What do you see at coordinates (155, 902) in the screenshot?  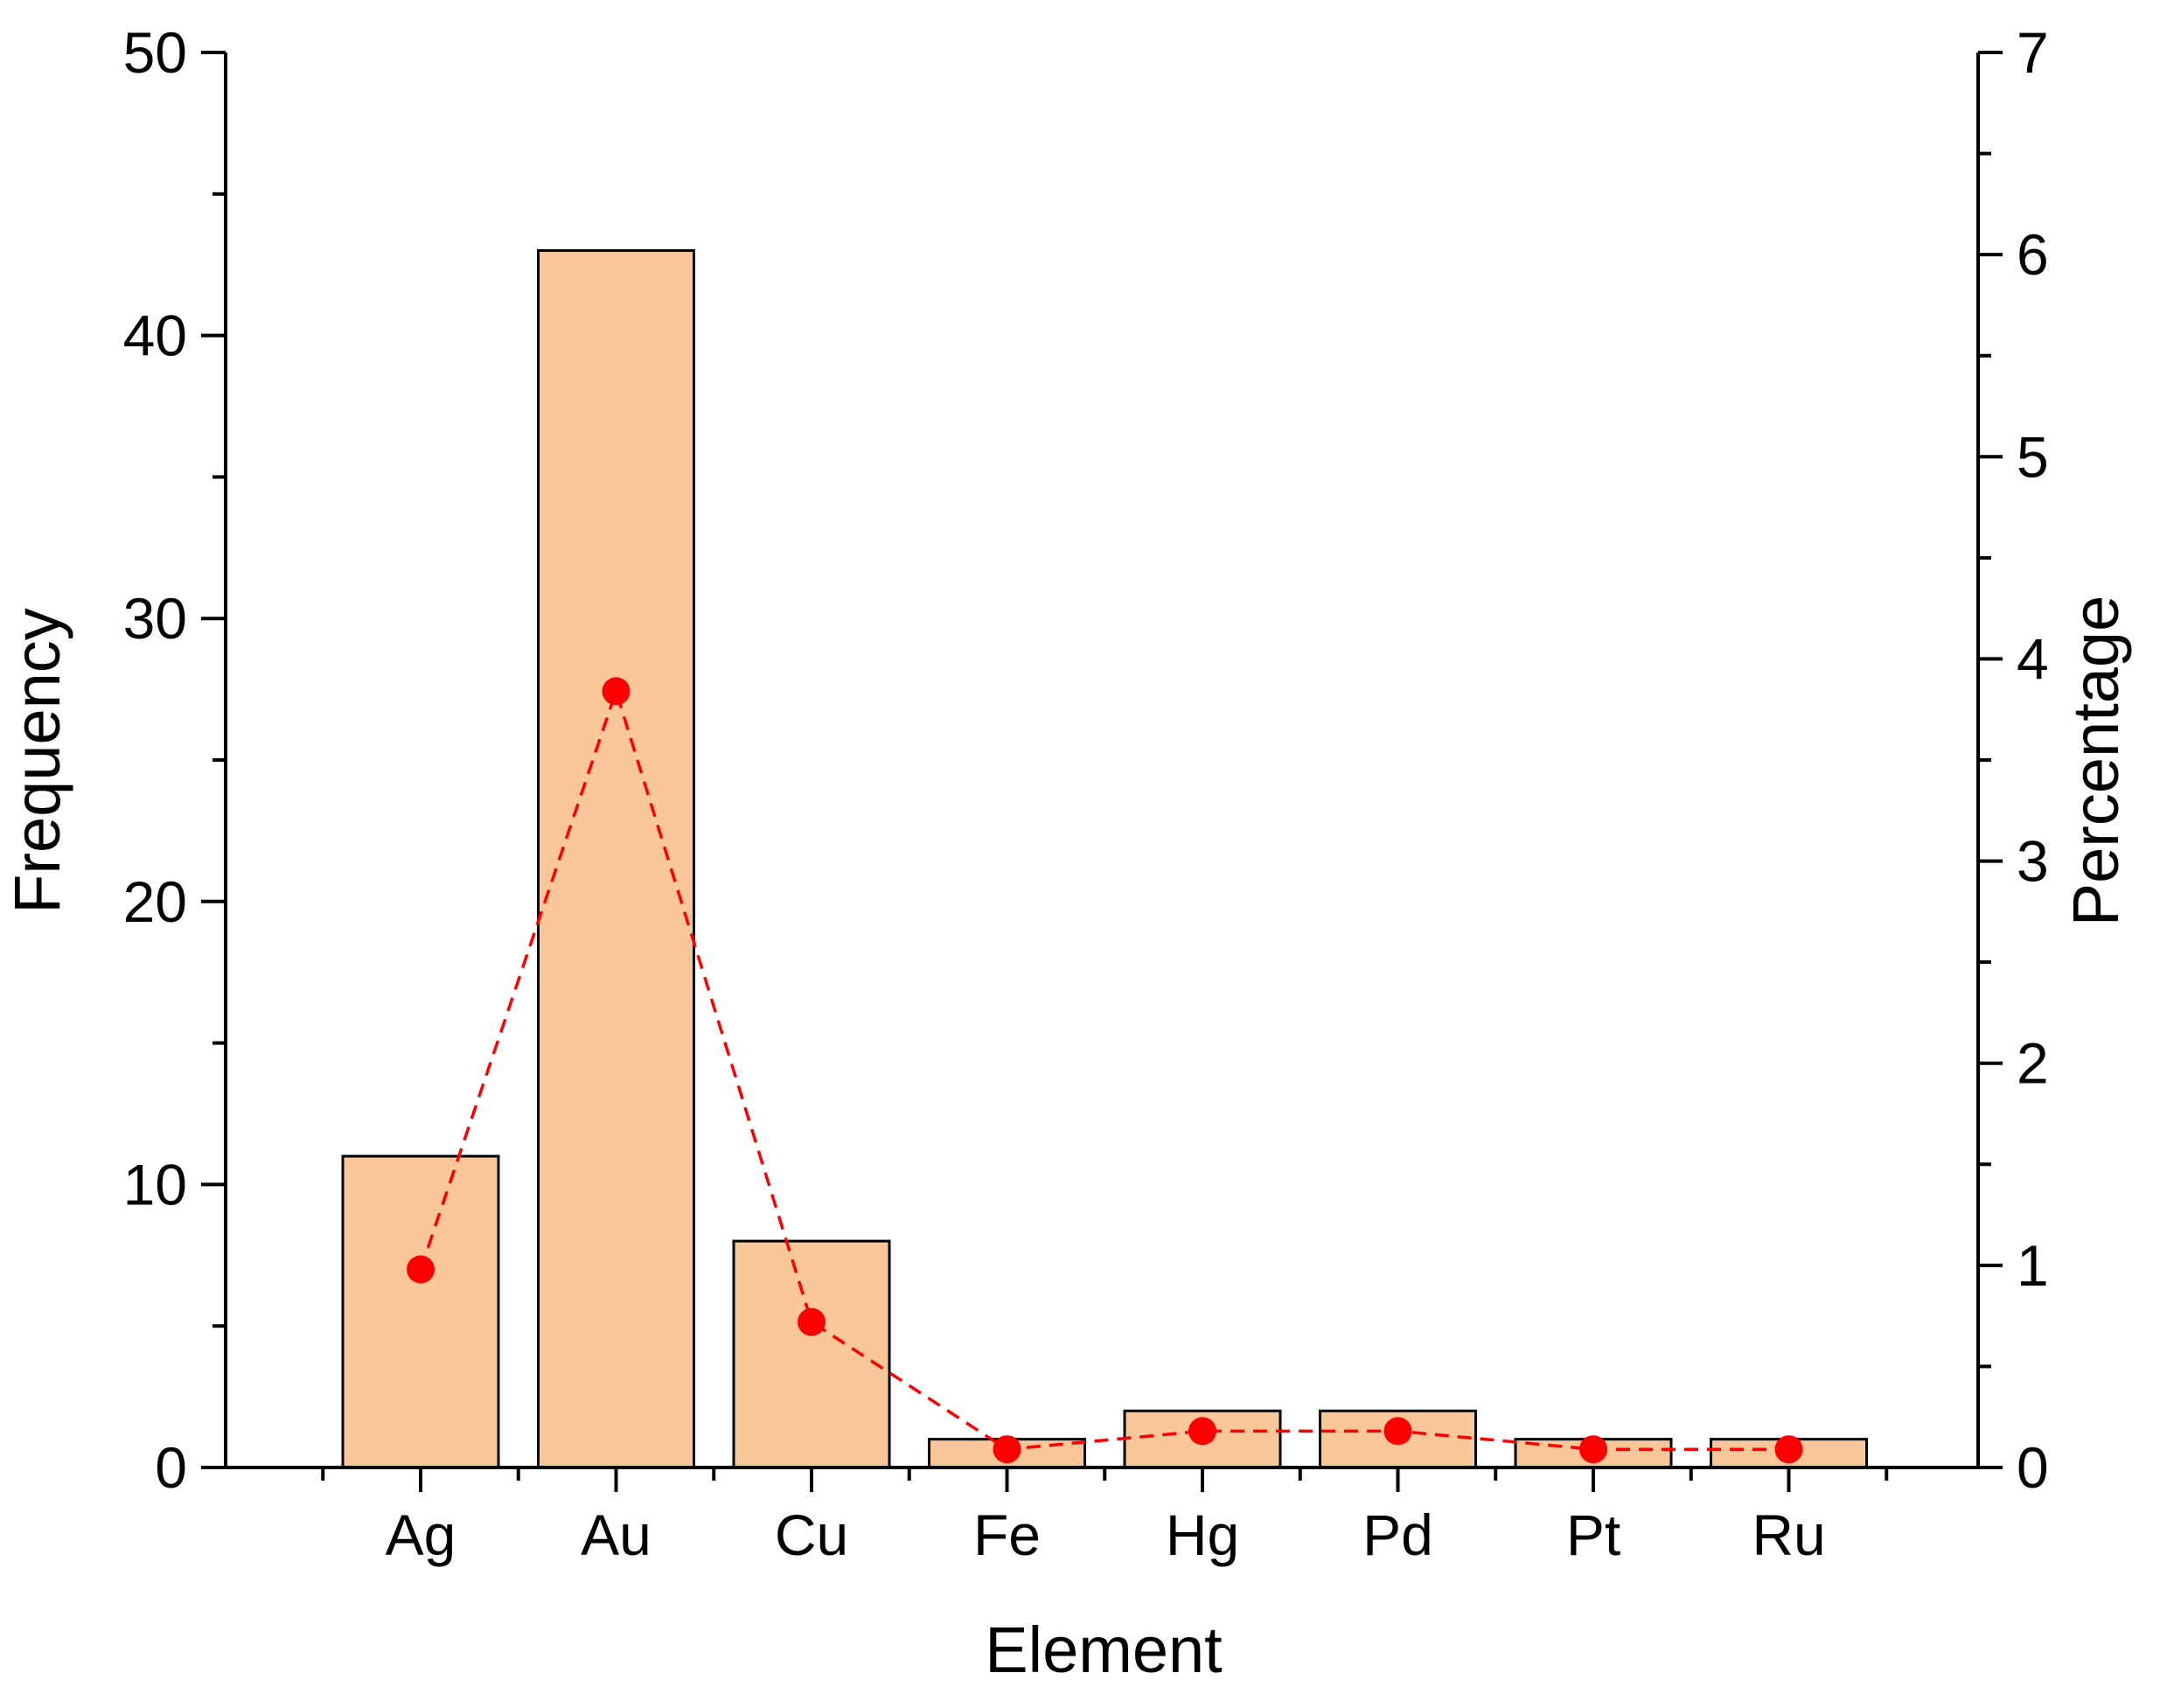 I see `left-tick-label: 20` at bounding box center [155, 902].